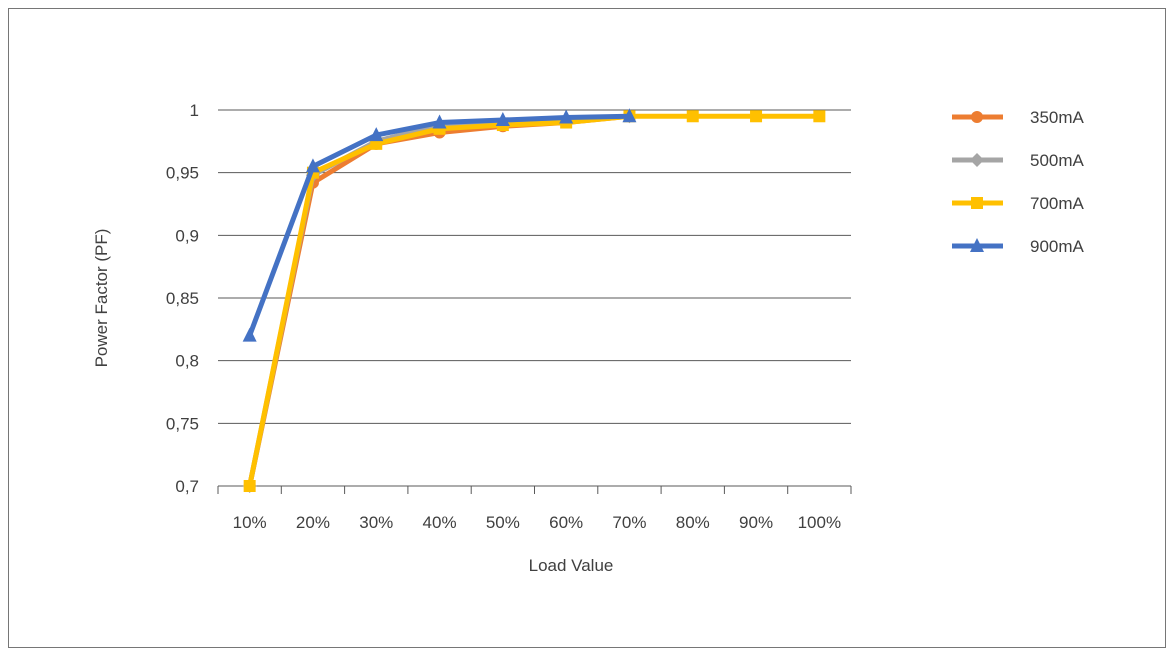 This screenshot has width=1167, height=648. I want to click on y-tick-label: 0,8, so click(187, 361).